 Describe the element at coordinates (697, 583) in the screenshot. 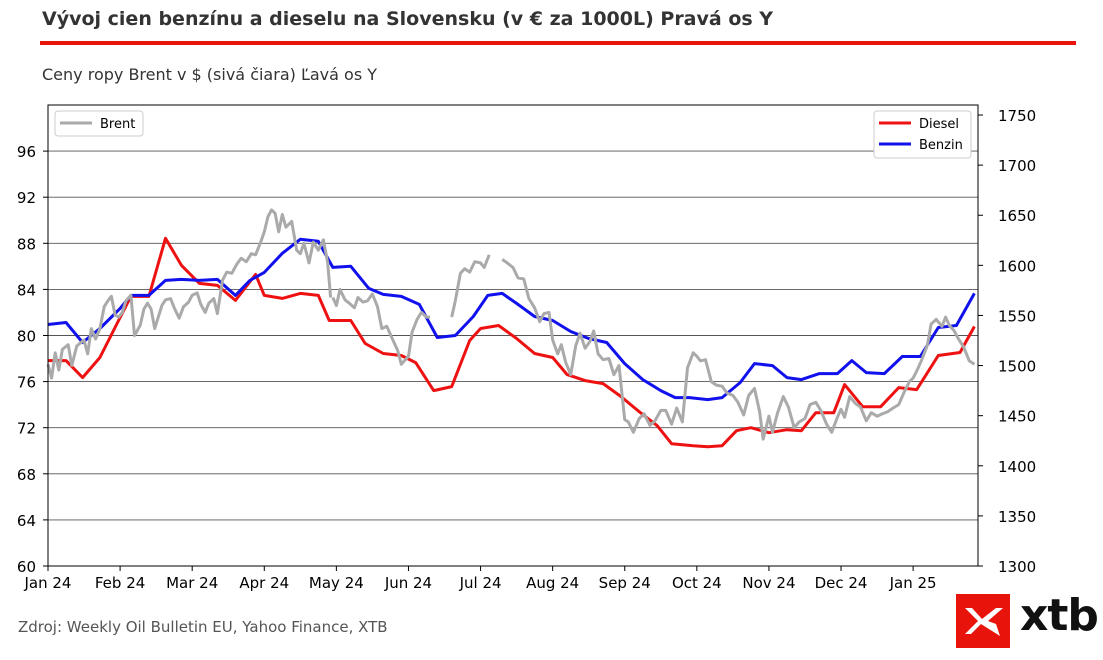

I see `x-tick-label: Oct 24` at that location.